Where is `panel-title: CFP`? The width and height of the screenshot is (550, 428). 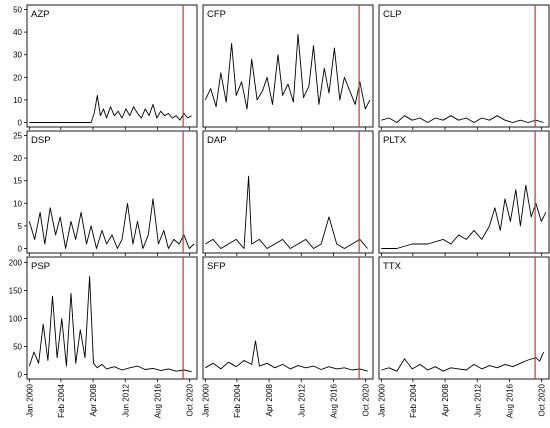 panel-title: CFP is located at coordinates (216, 14).